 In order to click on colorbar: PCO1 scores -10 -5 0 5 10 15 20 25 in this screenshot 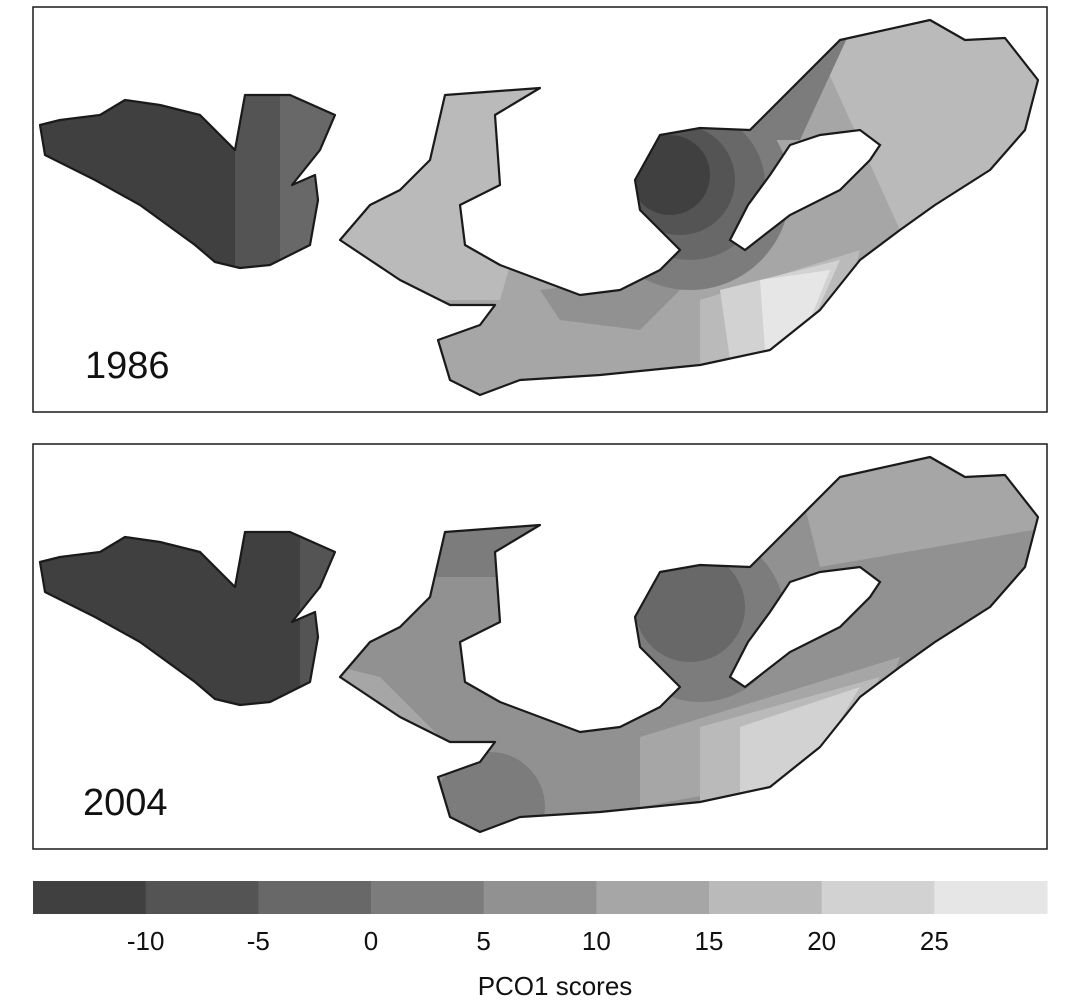, I will do `click(540, 941)`.